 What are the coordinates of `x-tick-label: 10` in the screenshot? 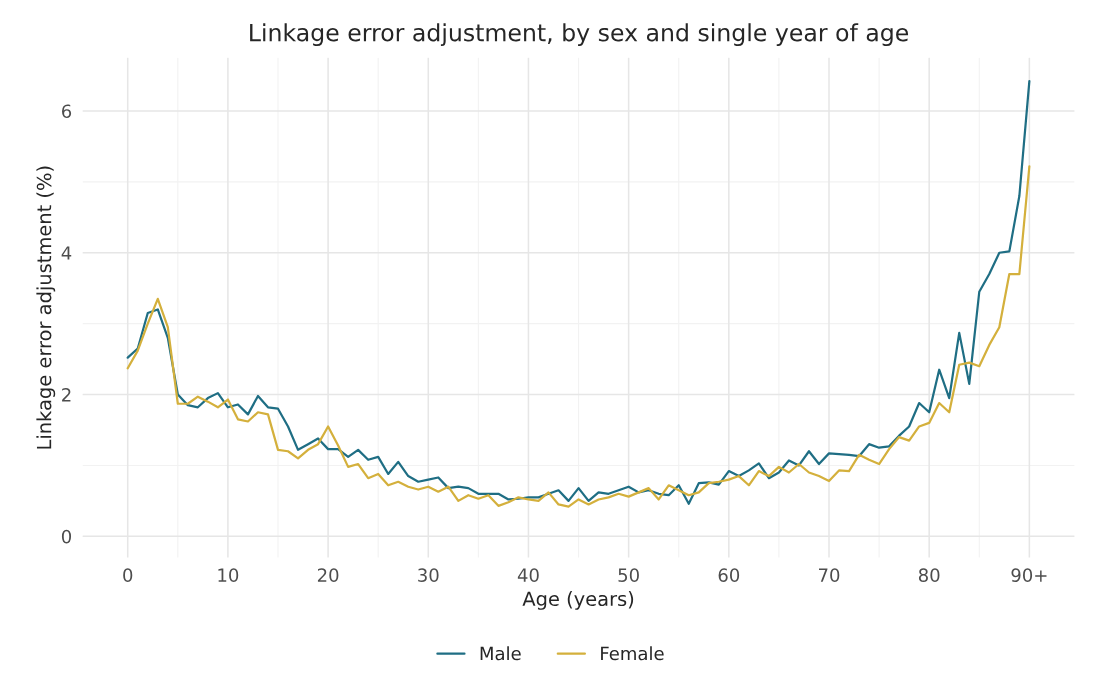 It's located at (228, 575).